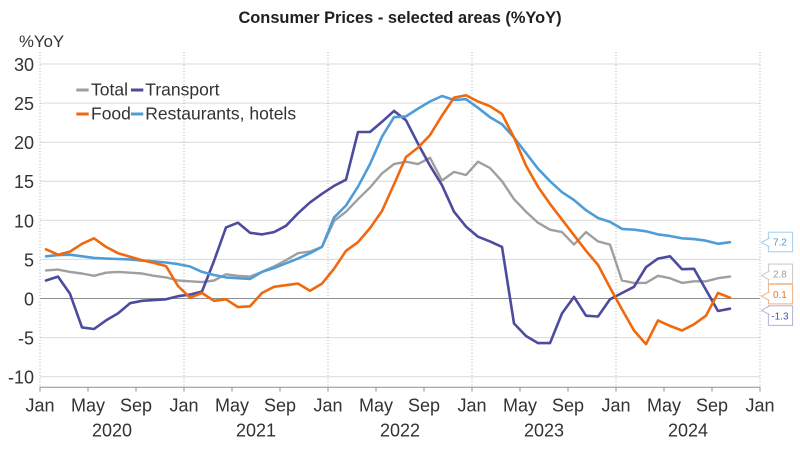  I want to click on svg-text: 7.2, so click(780, 243).